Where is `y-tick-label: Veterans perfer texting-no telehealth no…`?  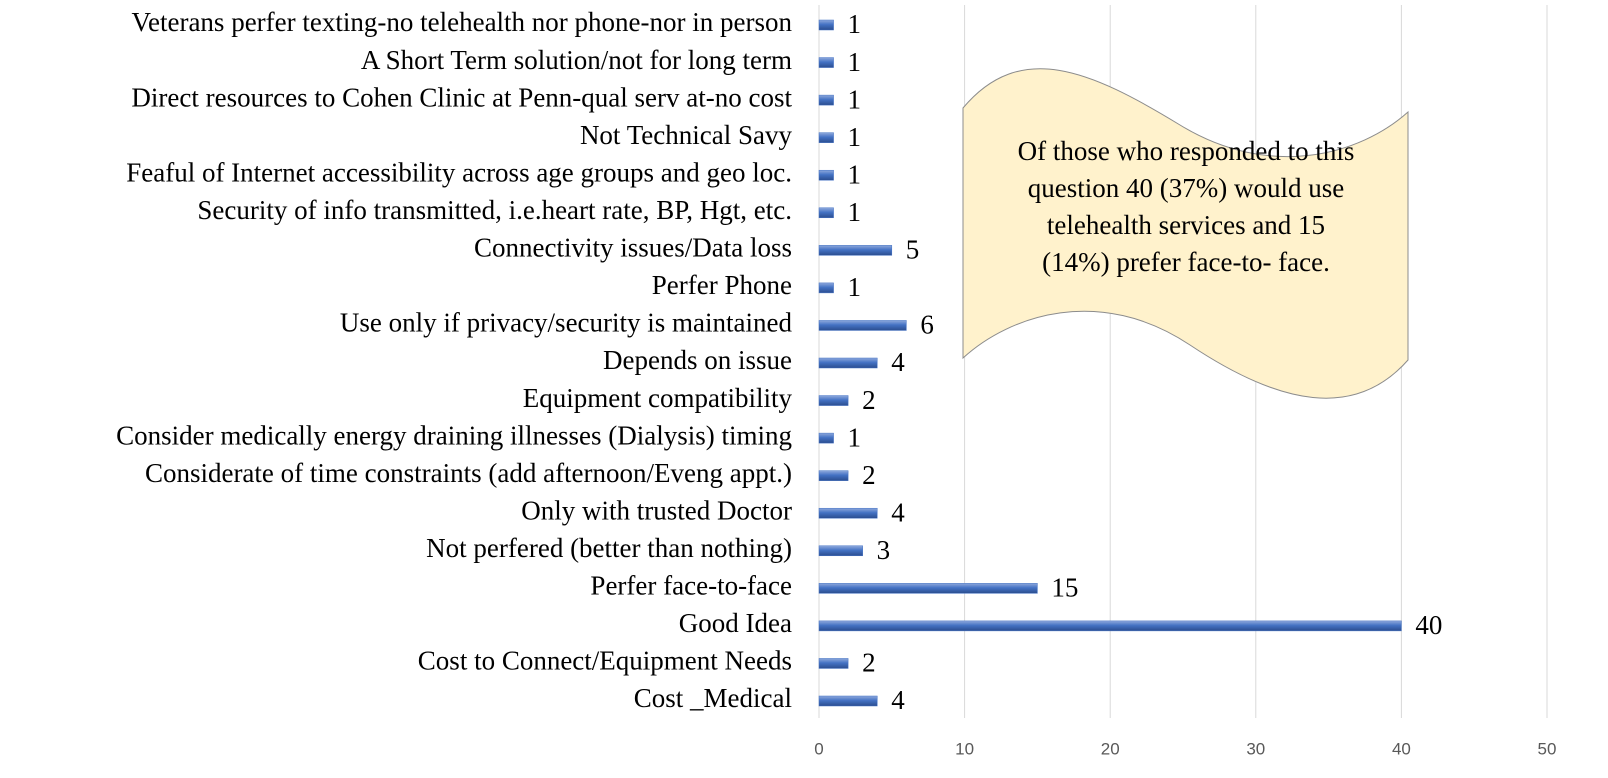 y-tick-label: Veterans perfer texting-no telehealth no… is located at coordinates (461, 22).